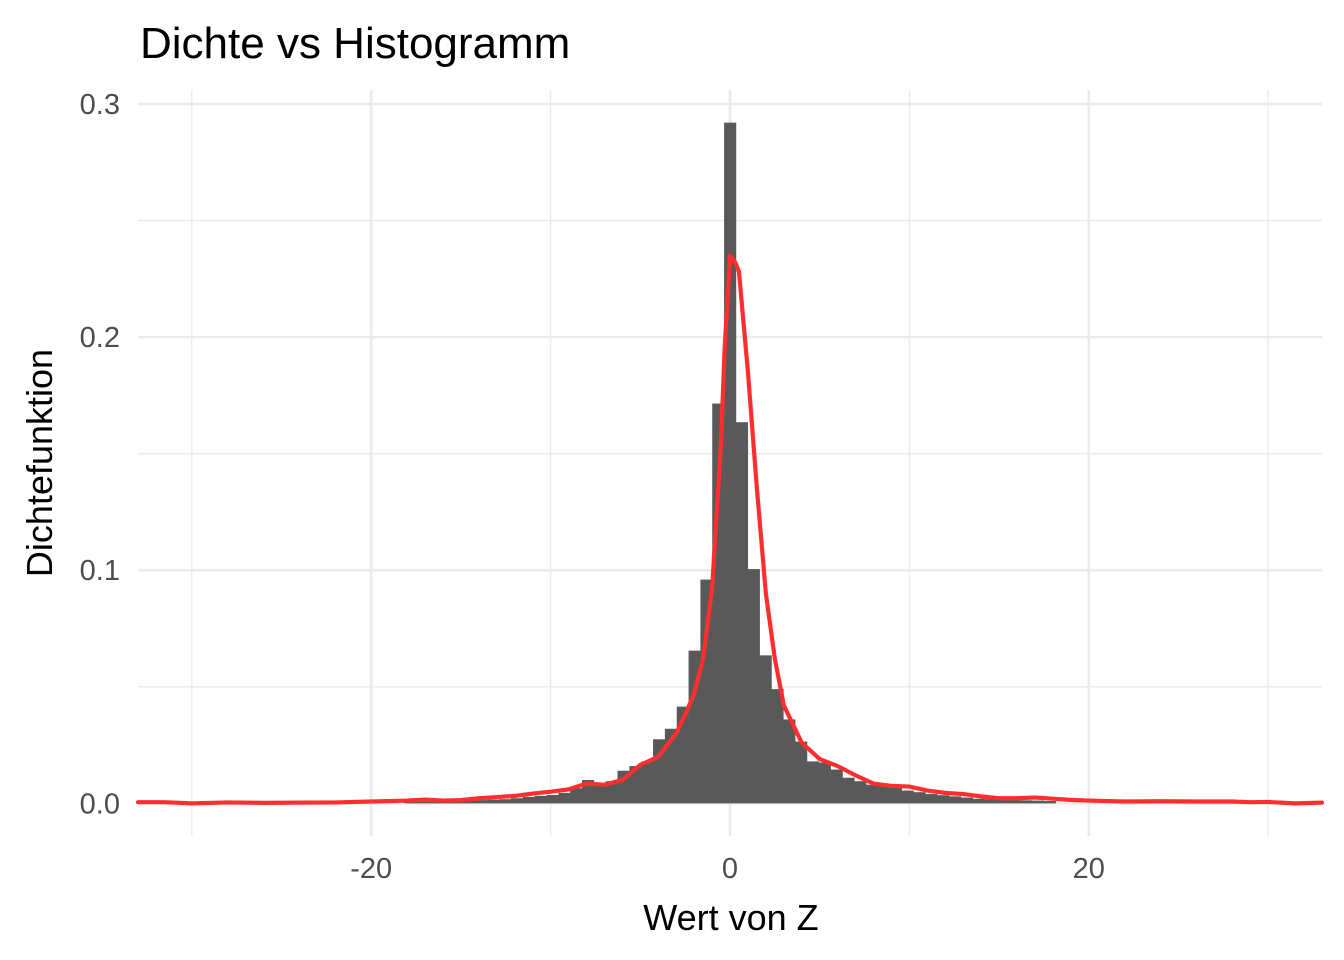 The height and width of the screenshot is (960, 1344). Describe the element at coordinates (730, 917) in the screenshot. I see `x-axis-title: Wert von Z` at that location.